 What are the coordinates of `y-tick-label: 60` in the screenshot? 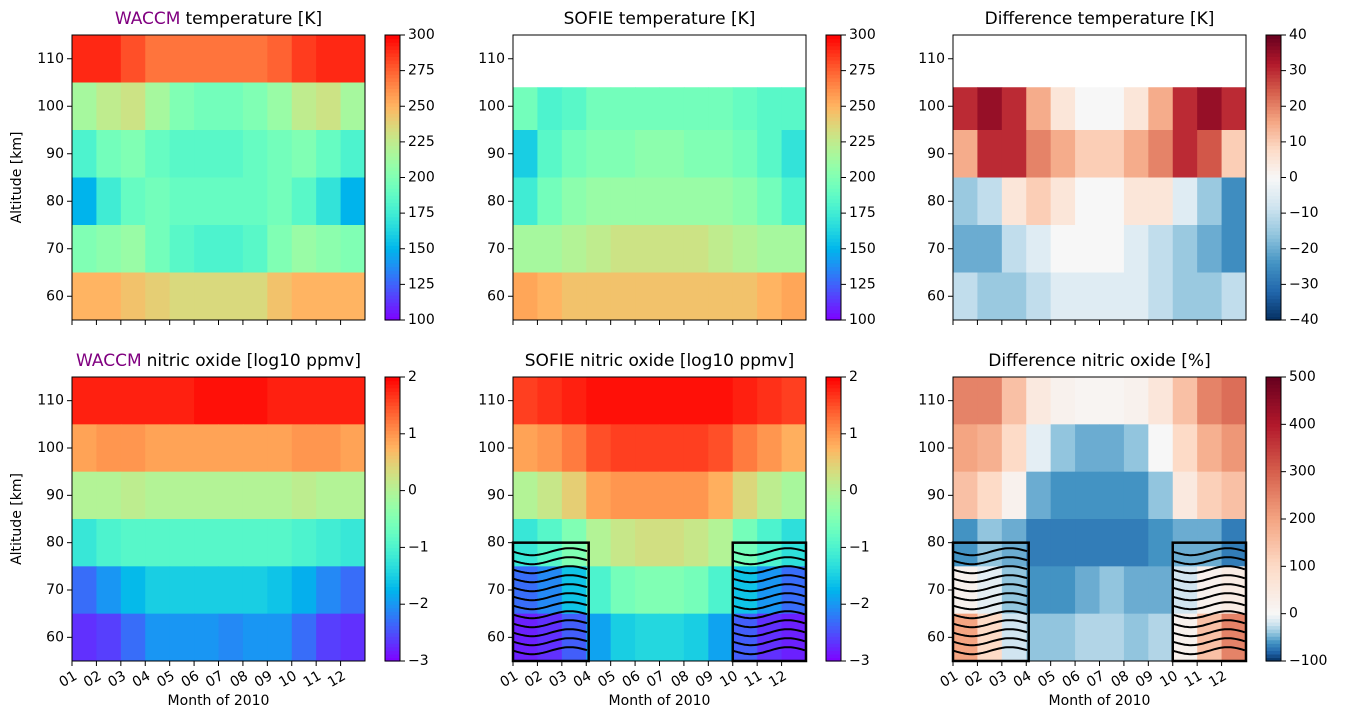 It's located at (936, 637).